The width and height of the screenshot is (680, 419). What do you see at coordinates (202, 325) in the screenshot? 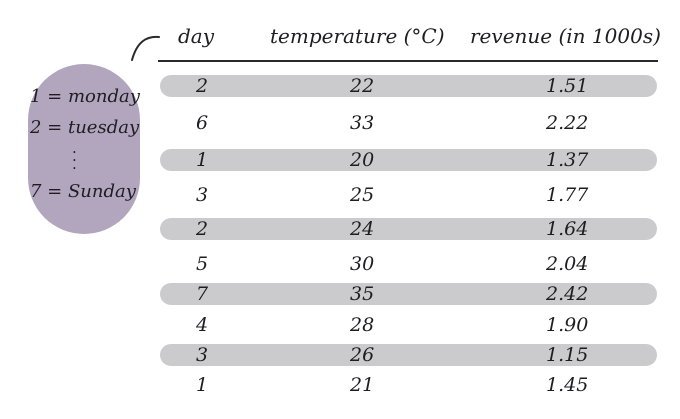
I see `cell-day: 4` at bounding box center [202, 325].